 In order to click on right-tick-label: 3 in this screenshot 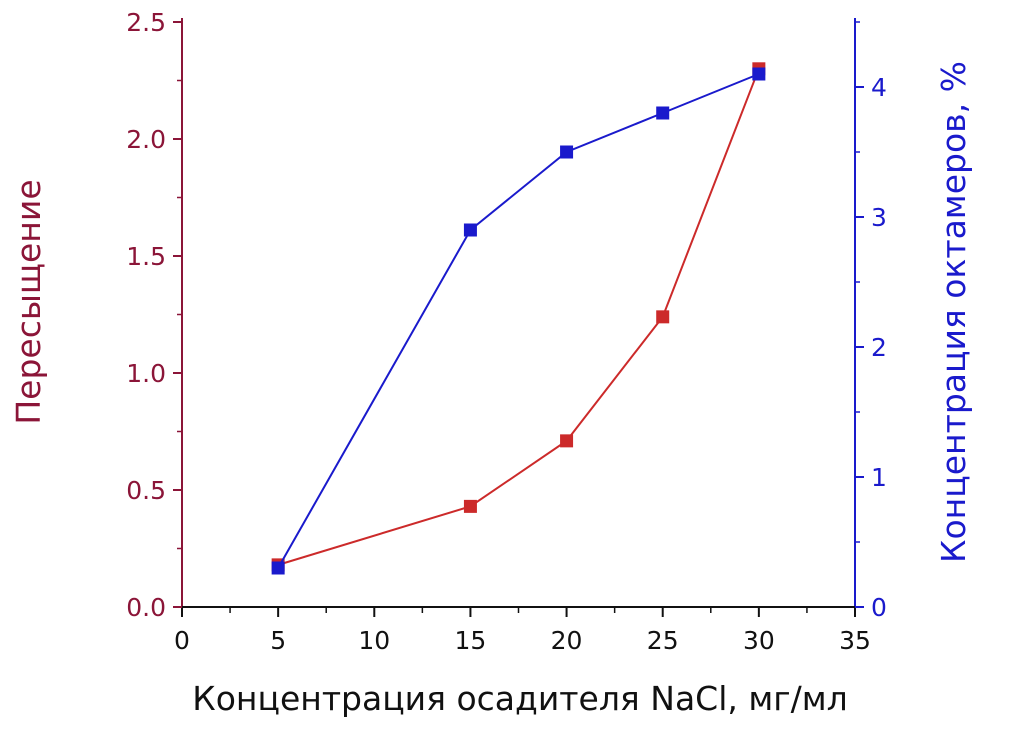, I will do `click(879, 217)`.